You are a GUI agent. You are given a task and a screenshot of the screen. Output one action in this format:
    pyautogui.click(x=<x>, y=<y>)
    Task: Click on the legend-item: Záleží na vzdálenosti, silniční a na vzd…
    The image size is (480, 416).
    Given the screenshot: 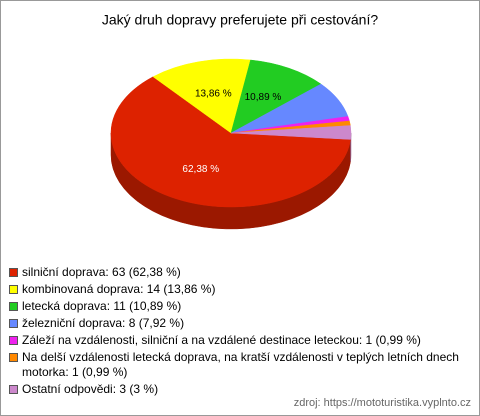 What is the action you would take?
    pyautogui.click(x=240, y=340)
    